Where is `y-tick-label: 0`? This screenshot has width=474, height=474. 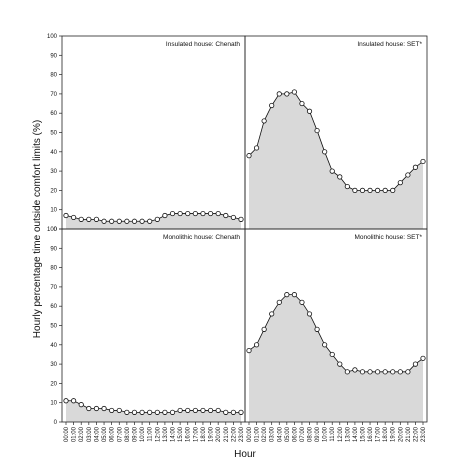
y-tick-label: 0 is located at coordinates (56, 423).